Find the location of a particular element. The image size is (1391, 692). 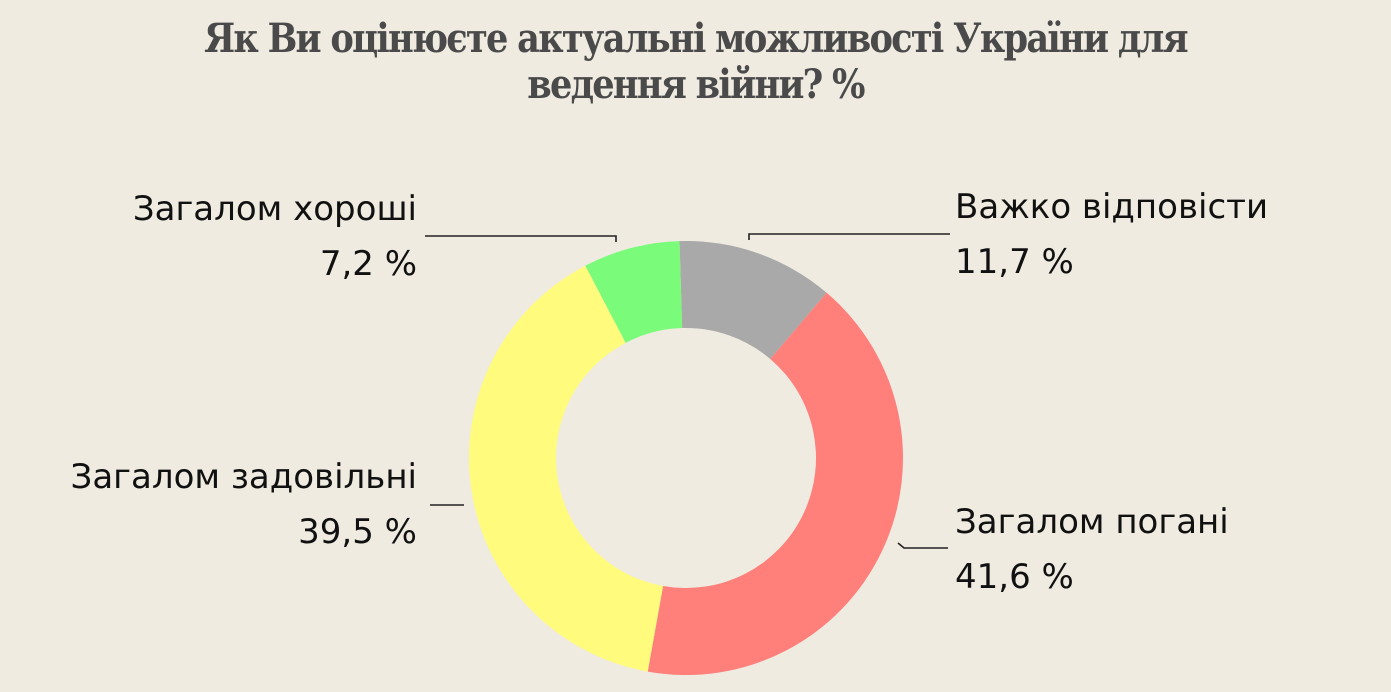

label-bad: Загалом погані 41,6 % is located at coordinates (1092, 550).